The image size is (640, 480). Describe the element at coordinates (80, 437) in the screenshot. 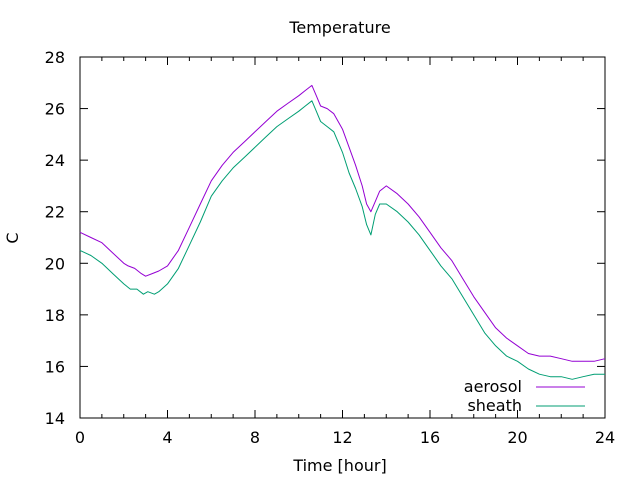

I see `x-tick-label: 0` at that location.